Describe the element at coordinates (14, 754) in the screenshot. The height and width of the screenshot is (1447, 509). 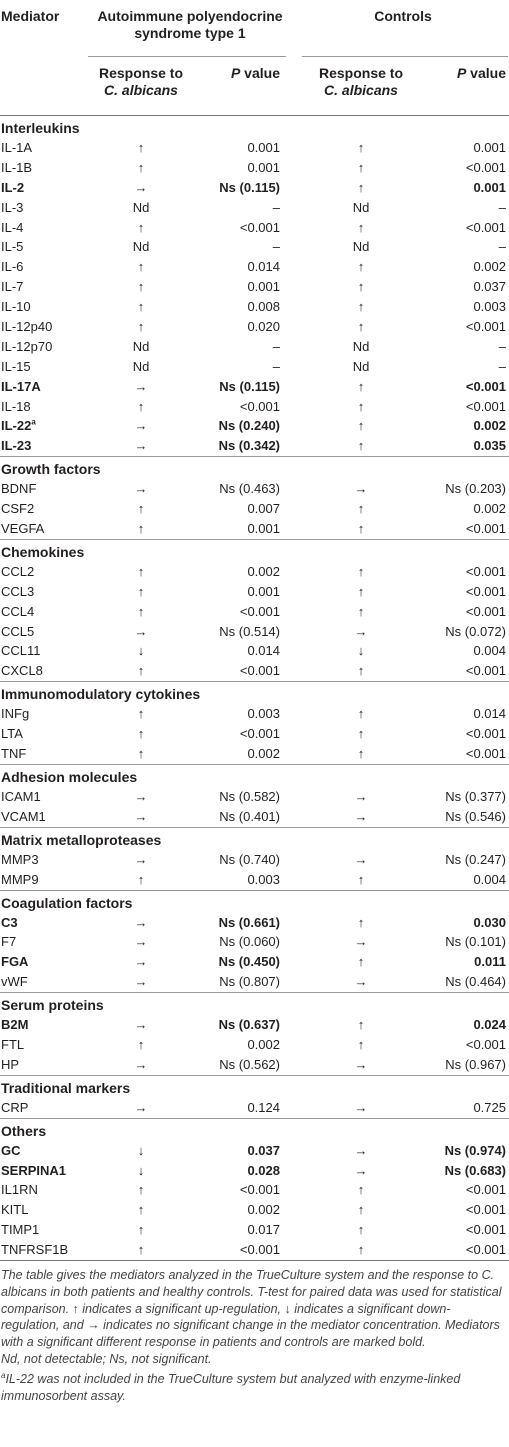
I see `mediator-cell: TNF` at that location.